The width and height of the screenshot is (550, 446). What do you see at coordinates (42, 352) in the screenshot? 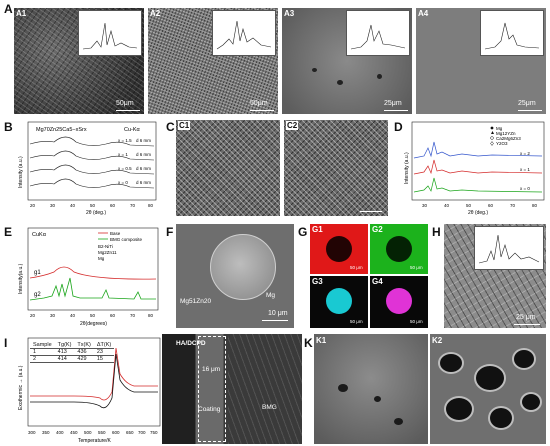
I see `dsc-I-r1c1: 1` at bounding box center [42, 352].